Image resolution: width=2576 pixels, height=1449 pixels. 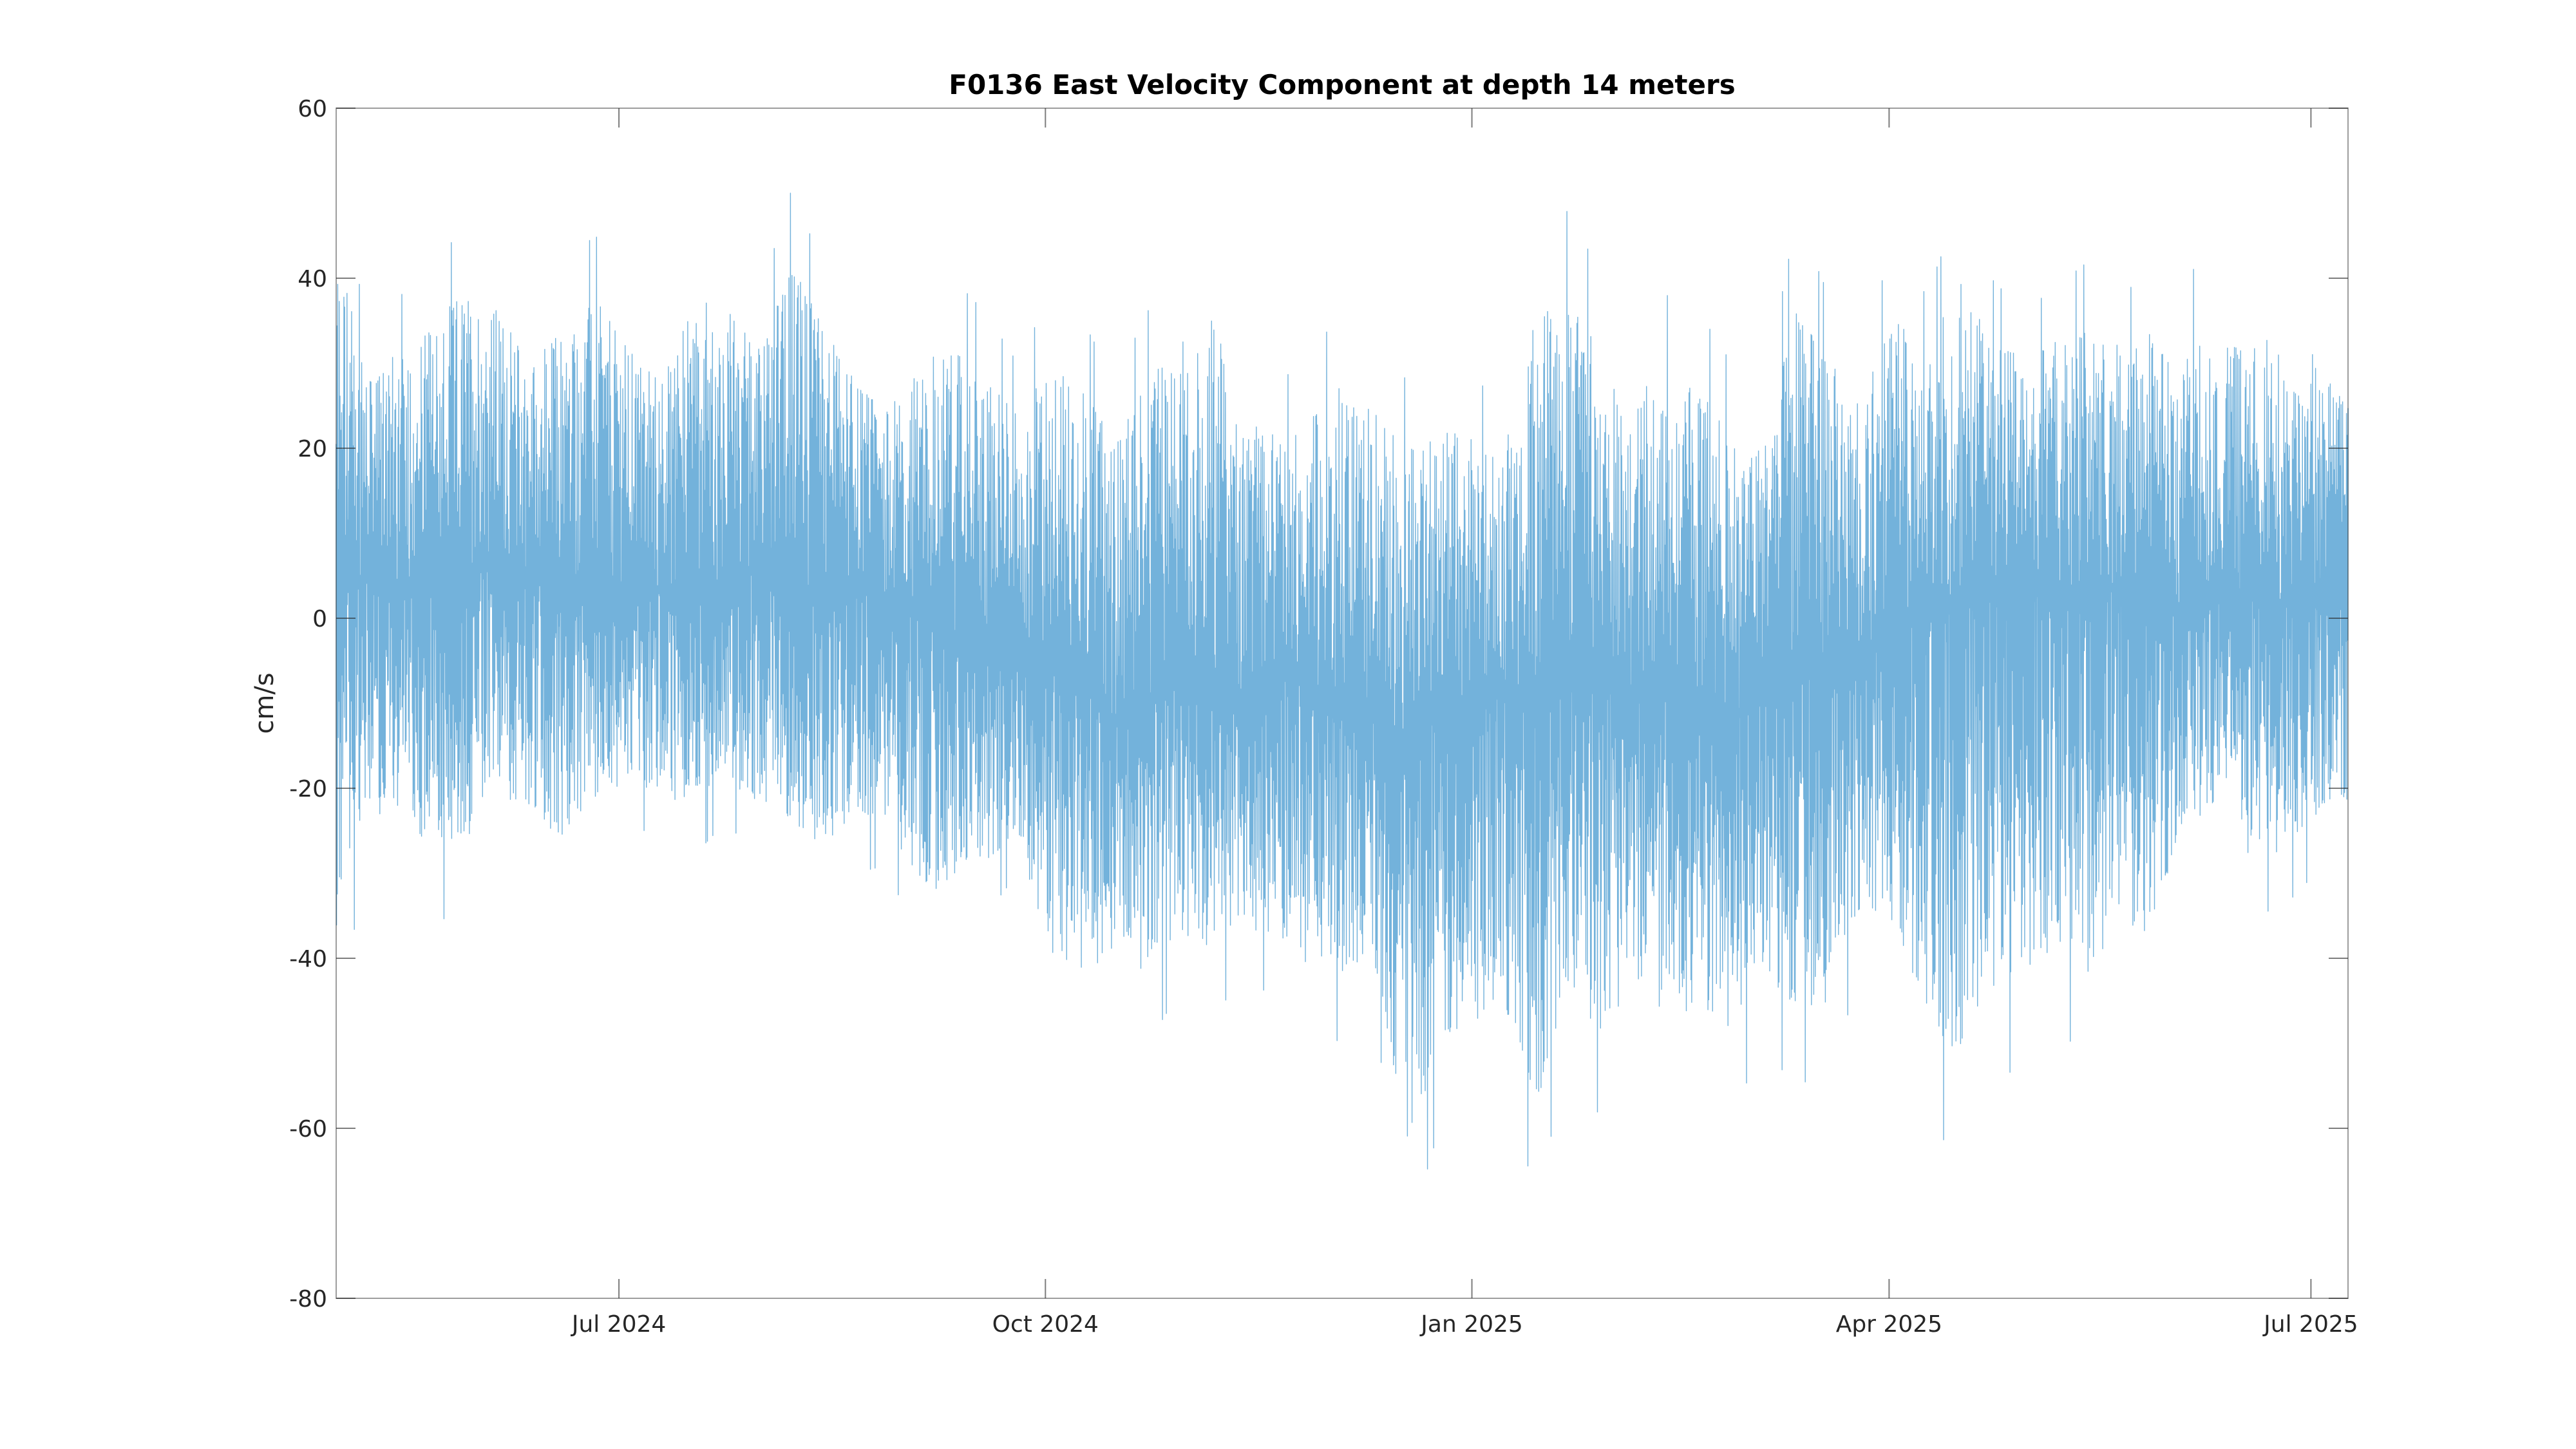 What do you see at coordinates (319, 619) in the screenshot?
I see `y-tick-label: 0` at bounding box center [319, 619].